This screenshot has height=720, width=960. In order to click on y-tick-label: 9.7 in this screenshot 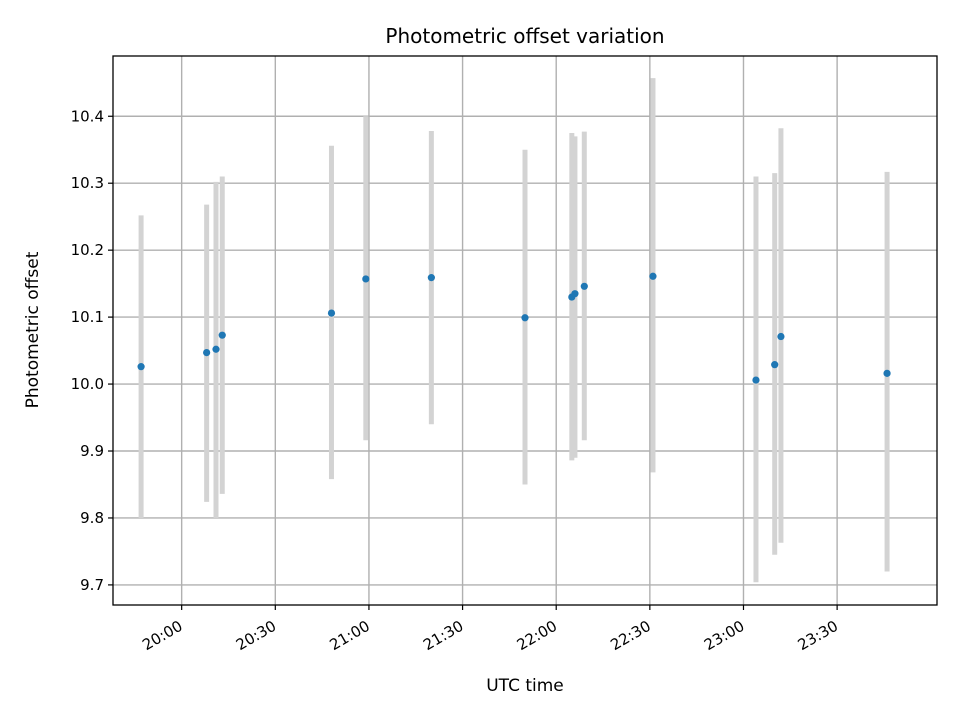, I will do `click(92, 585)`.